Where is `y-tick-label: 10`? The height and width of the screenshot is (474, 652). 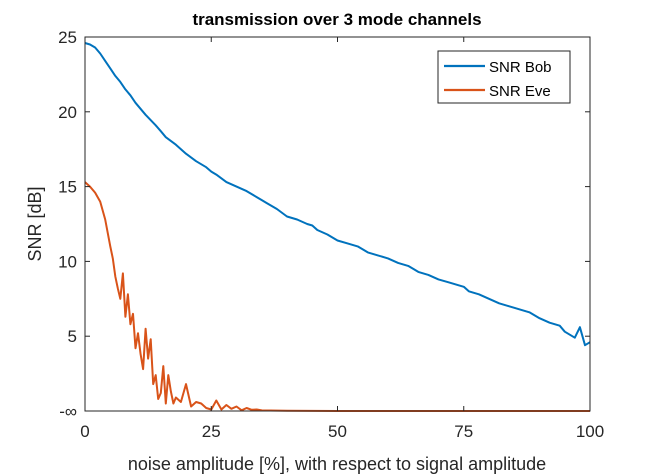
y-tick-label: 10 is located at coordinates (67, 261).